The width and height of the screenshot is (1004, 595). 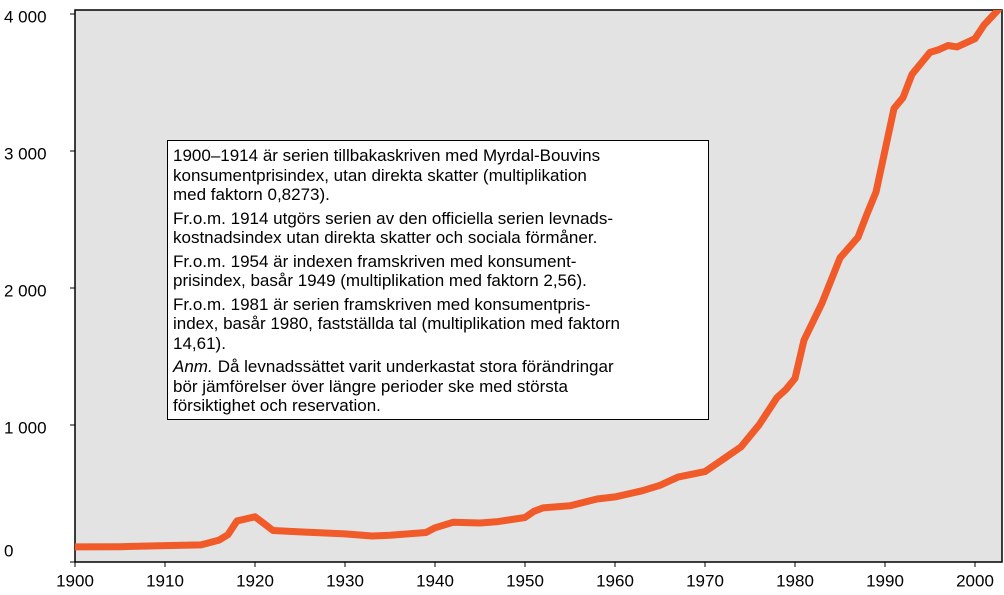 What do you see at coordinates (8, 550) in the screenshot?
I see `y-tick-label: 0` at bounding box center [8, 550].